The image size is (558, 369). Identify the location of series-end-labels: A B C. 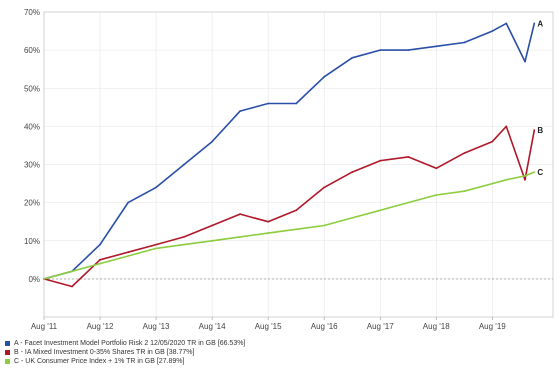
(540, 98).